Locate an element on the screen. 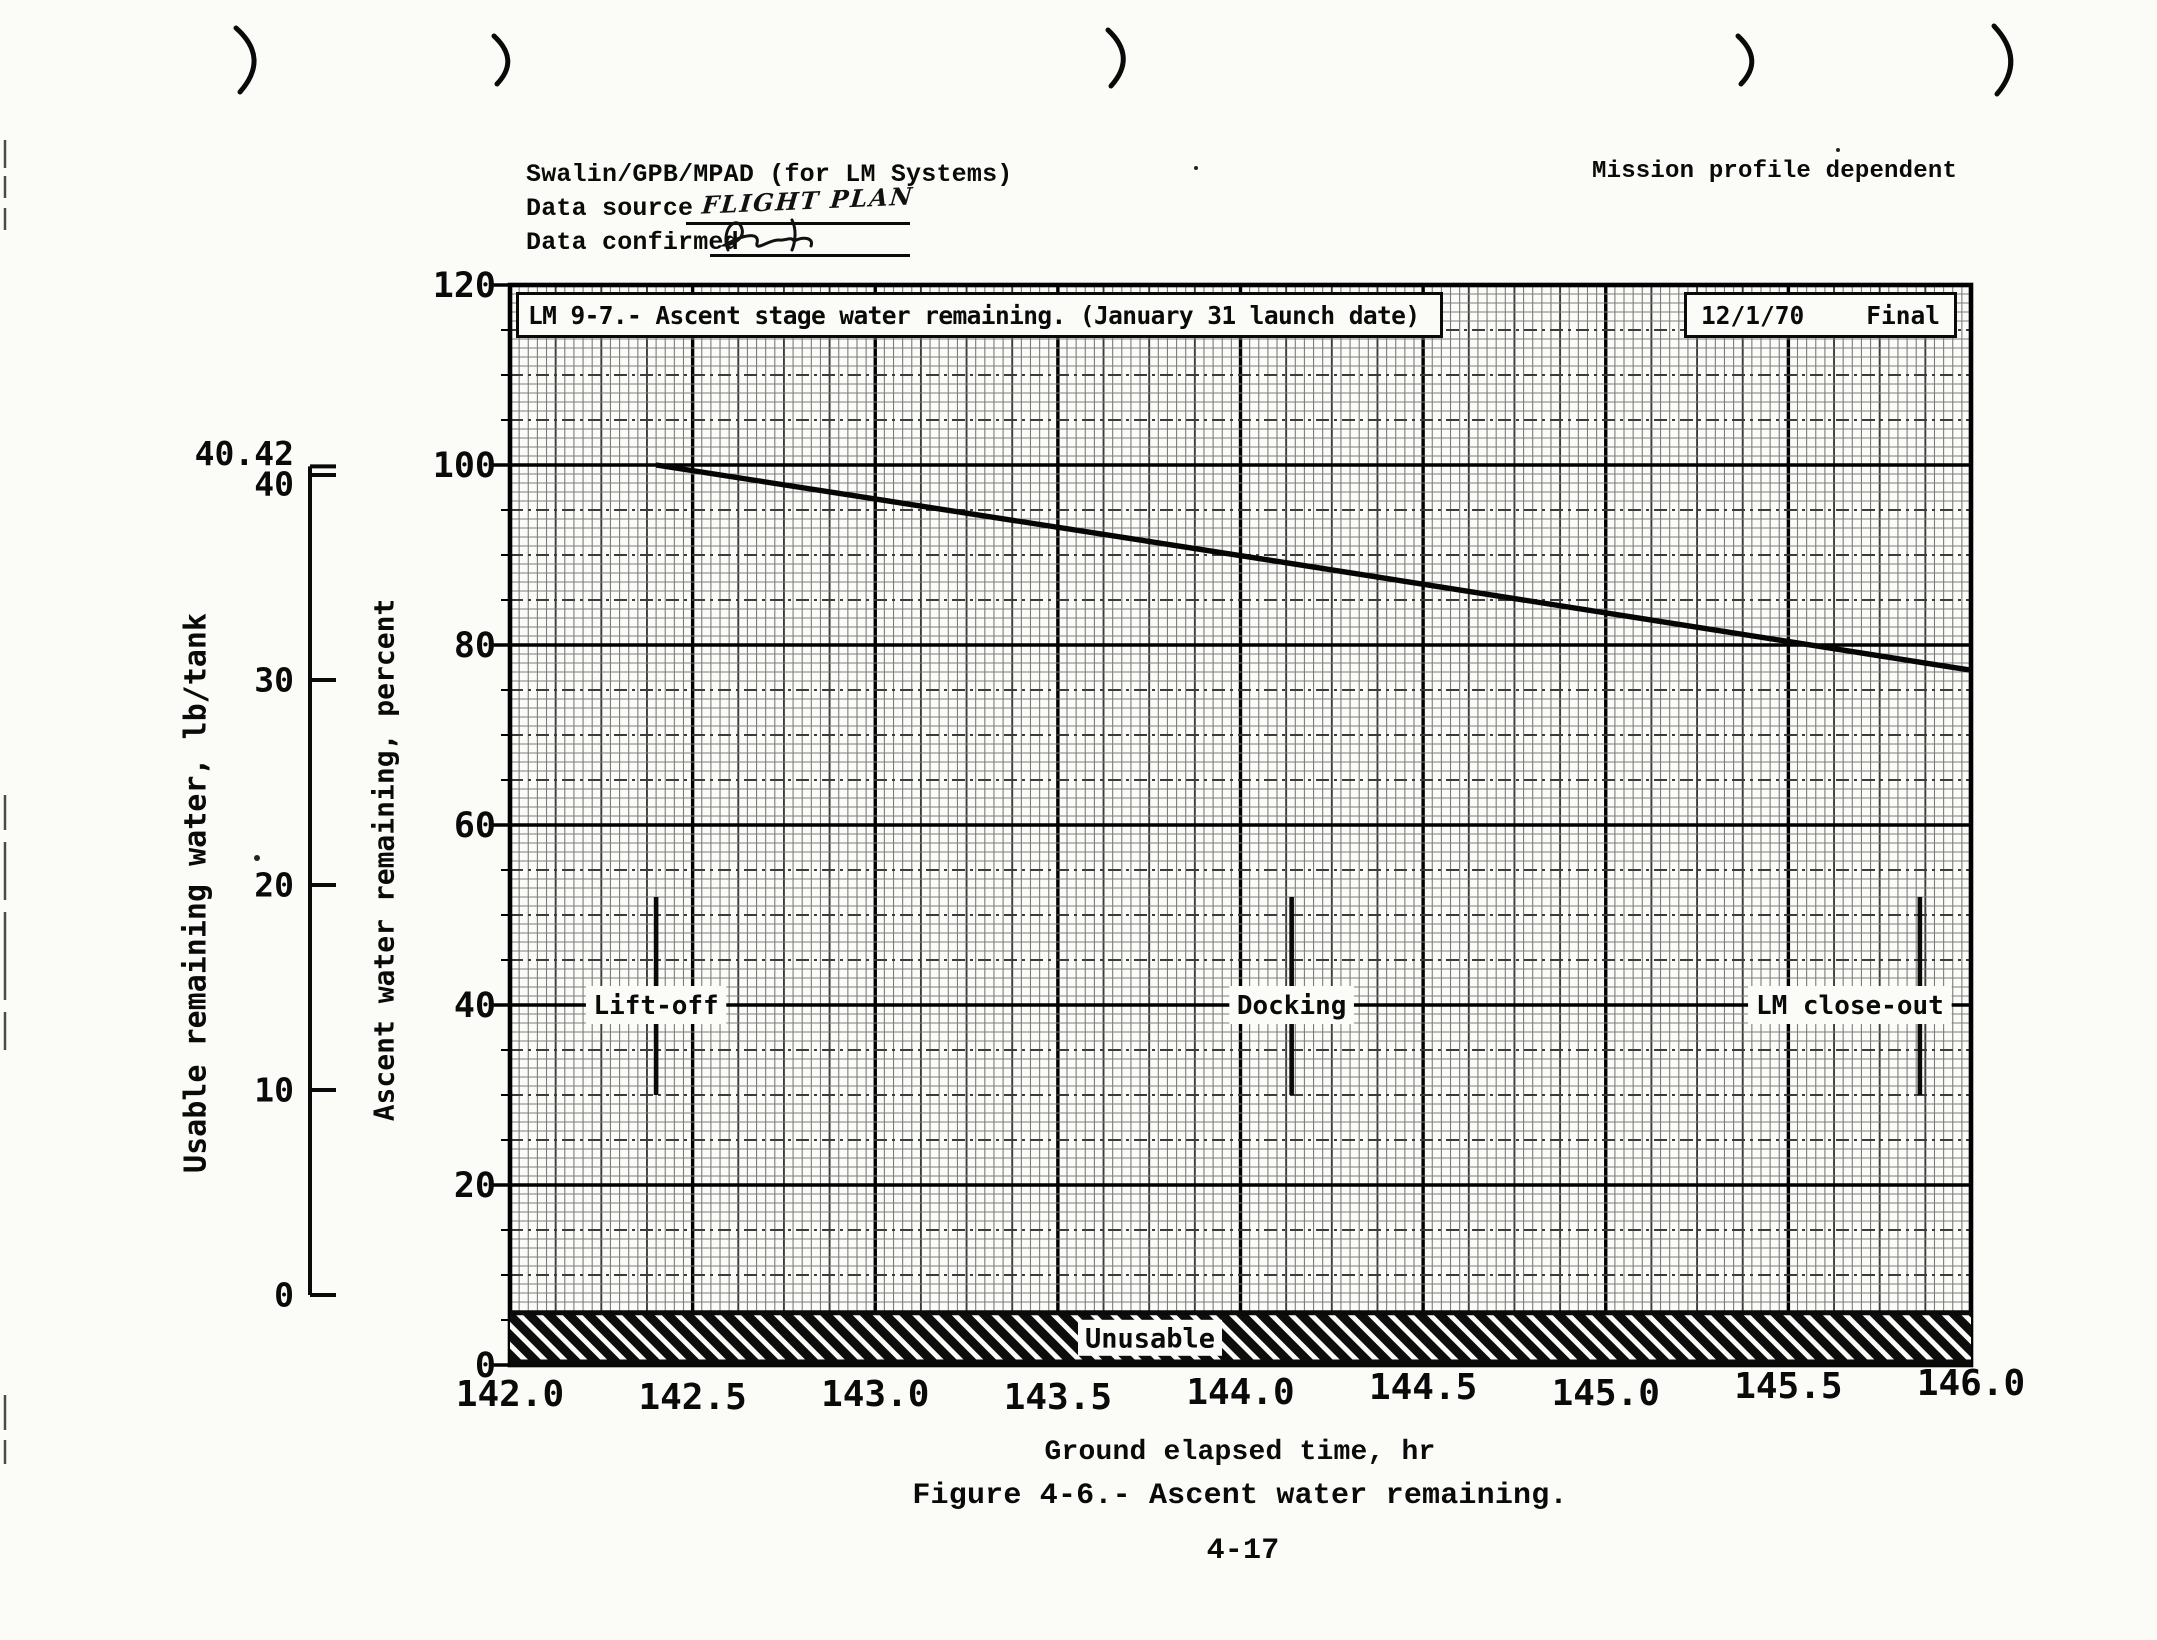 This screenshot has width=2157, height=1640. author-line: Swalin/GPB/MPAD (for LM Systems) is located at coordinates (769, 174).